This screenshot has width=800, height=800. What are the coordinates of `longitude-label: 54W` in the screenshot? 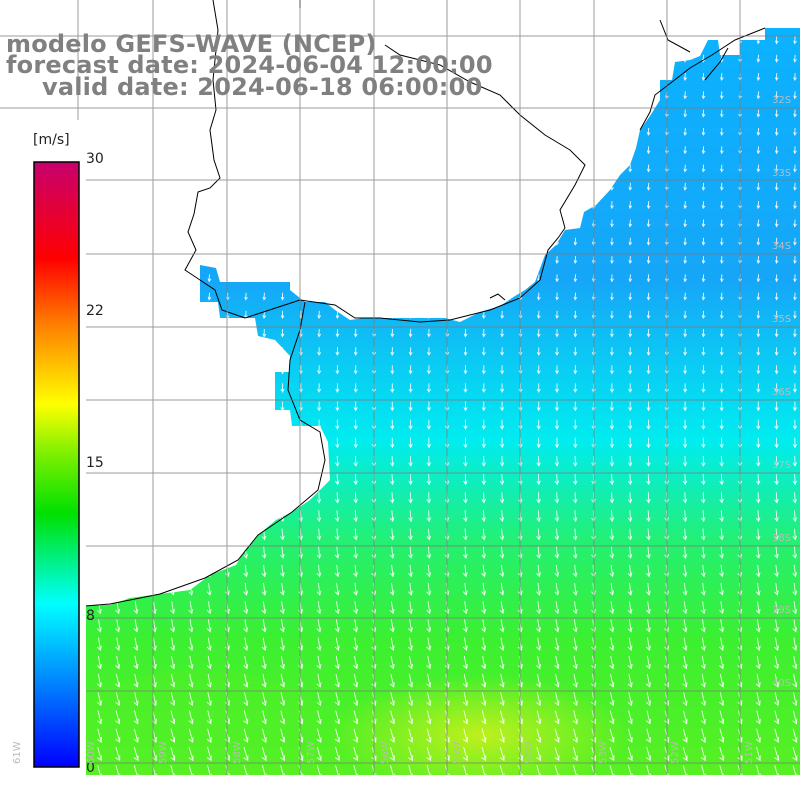 It's located at (529, 752).